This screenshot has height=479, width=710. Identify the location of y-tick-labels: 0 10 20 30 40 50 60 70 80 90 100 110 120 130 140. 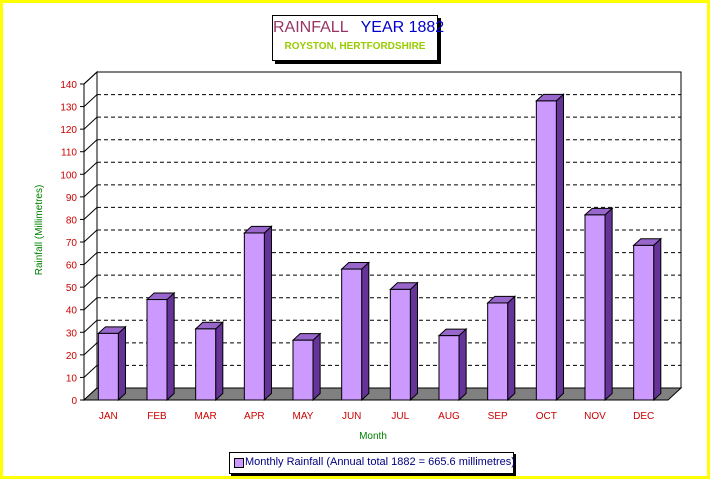
(68, 243).